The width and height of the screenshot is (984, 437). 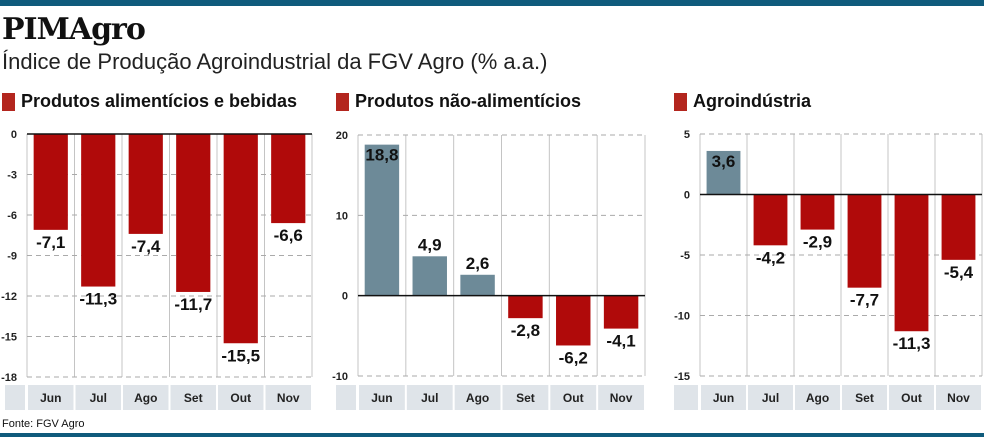 I want to click on brand-bottom-bar, so click(x=492, y=435).